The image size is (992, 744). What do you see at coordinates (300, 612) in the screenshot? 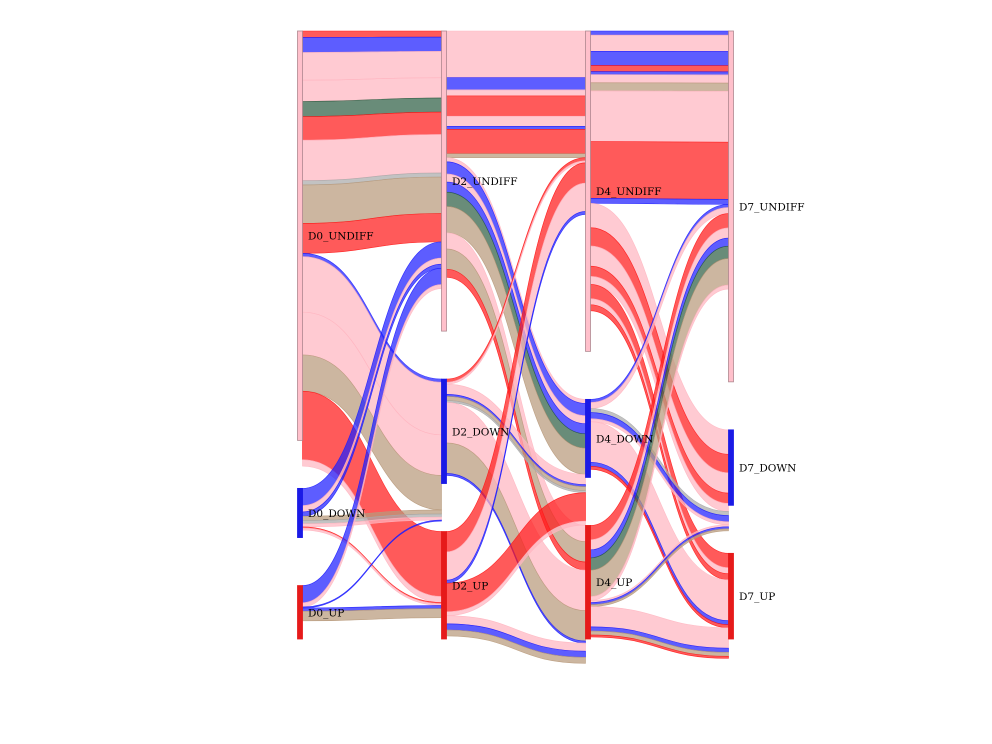
I see `node-d0-up` at bounding box center [300, 612].